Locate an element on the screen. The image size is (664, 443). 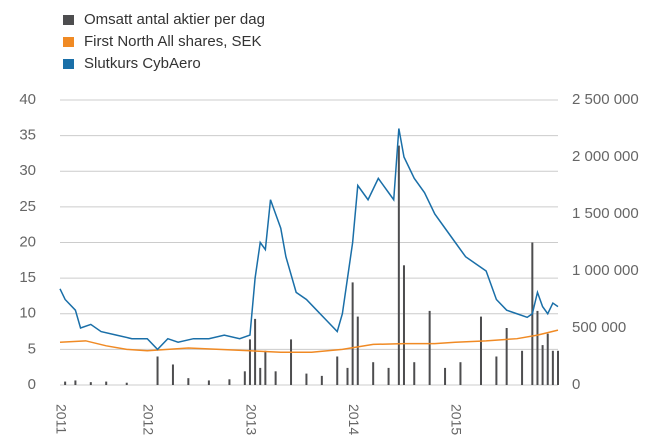
legend-label: Slutkurs CybAero is located at coordinates (142, 63).